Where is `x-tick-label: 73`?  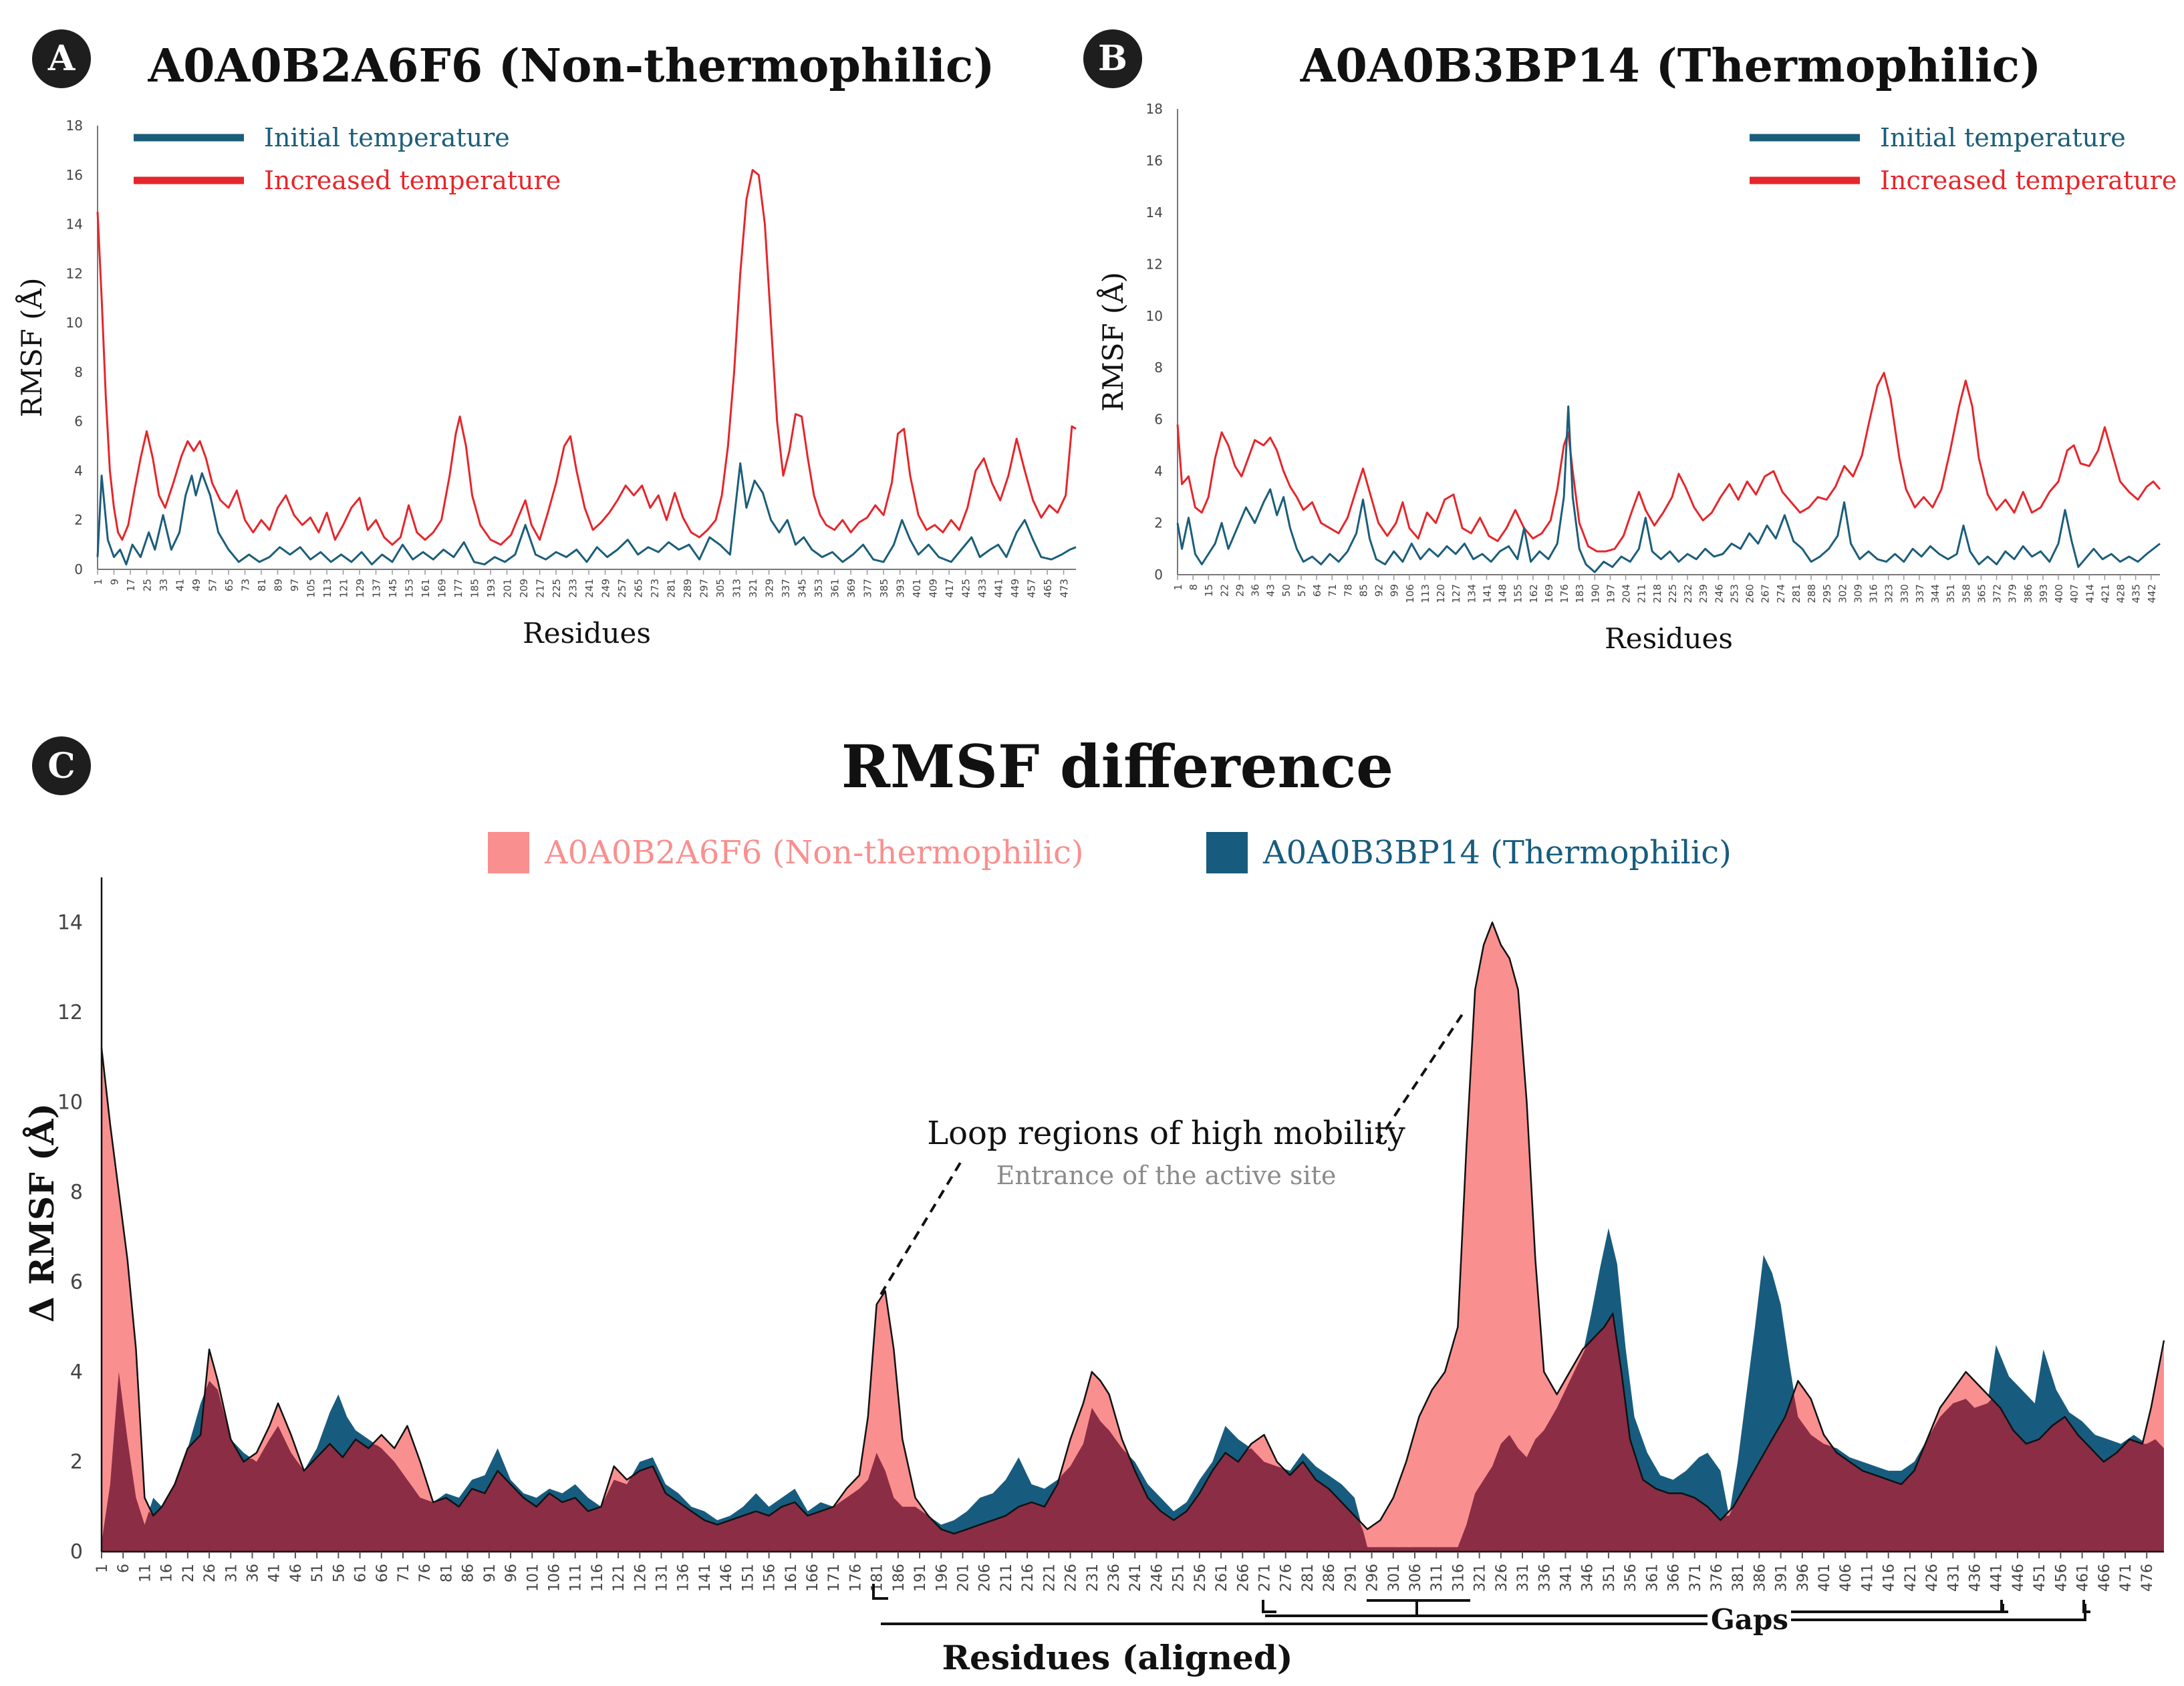 x-tick-label: 73 is located at coordinates (246, 585).